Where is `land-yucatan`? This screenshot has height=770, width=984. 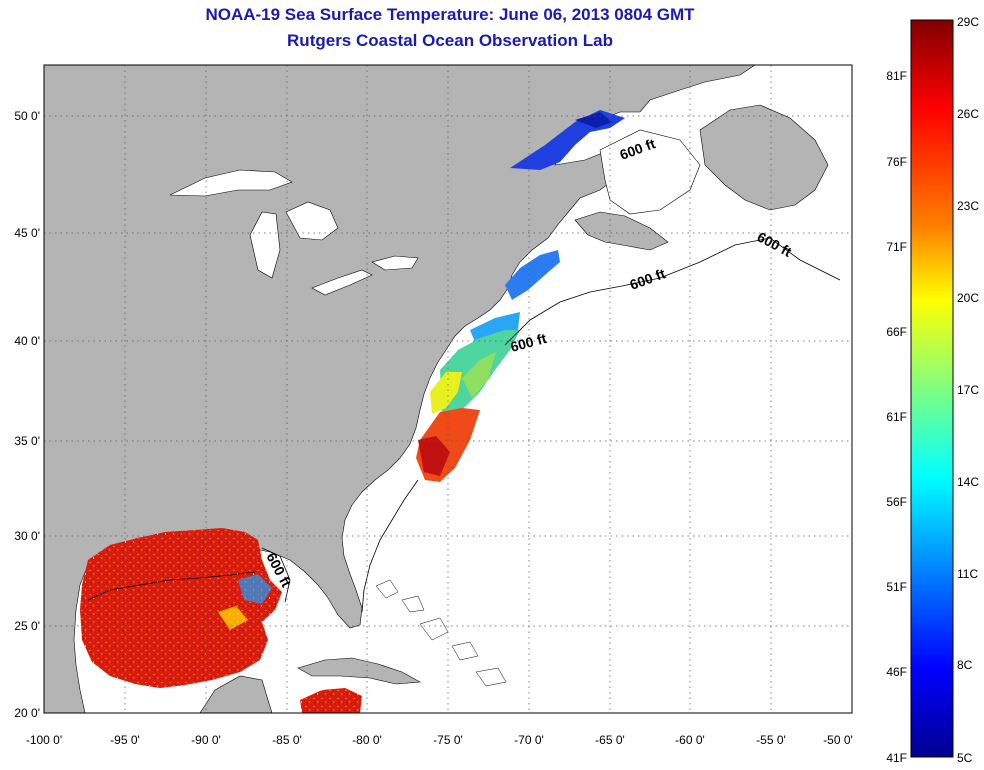 land-yucatan is located at coordinates (236, 694).